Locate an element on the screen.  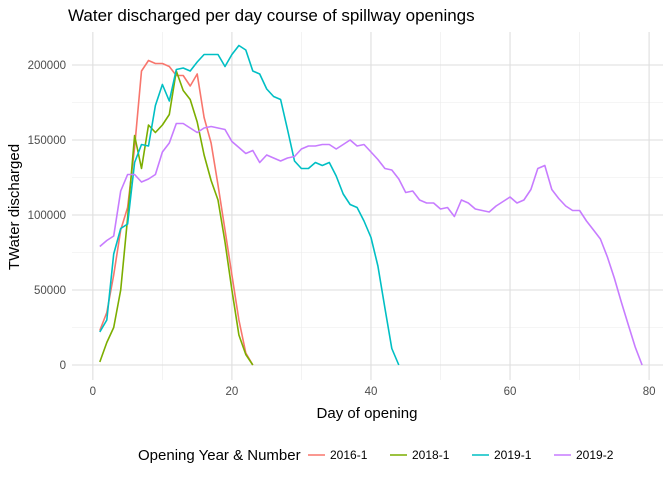
y-tick-label: 50000 is located at coordinates (50, 291).